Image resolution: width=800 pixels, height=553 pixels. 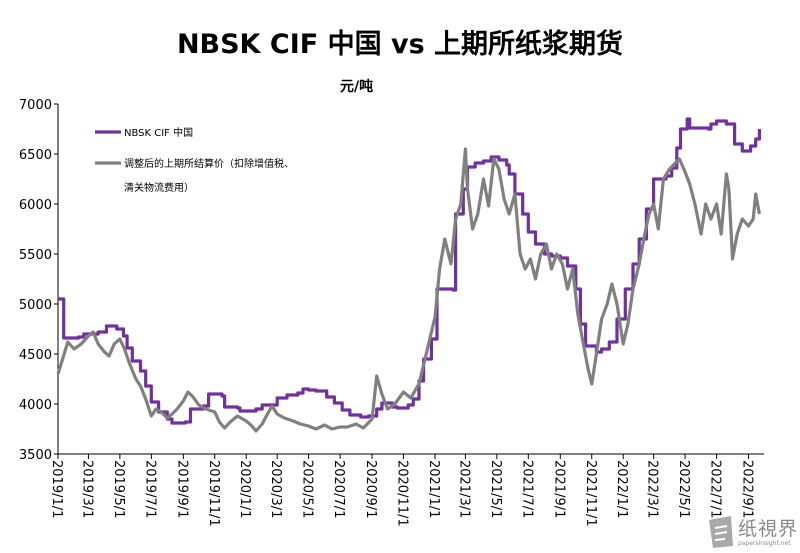 I want to click on y-tick-label: 3500, so click(x=35, y=455).